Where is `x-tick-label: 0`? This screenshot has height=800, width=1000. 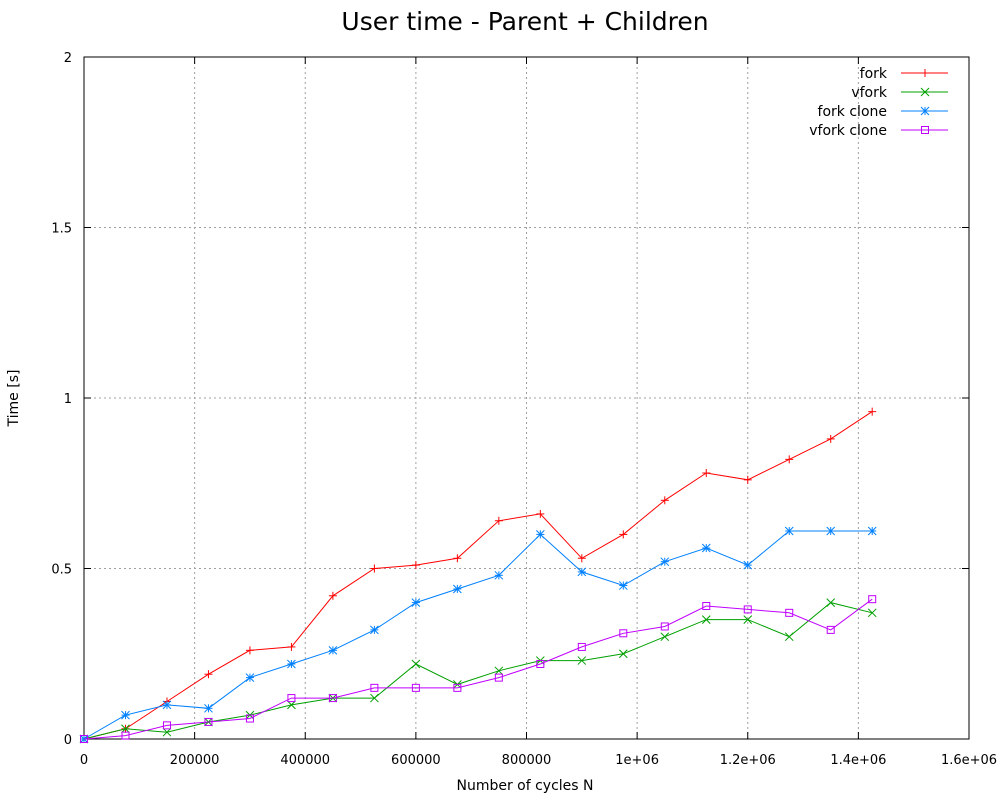 x-tick-label: 0 is located at coordinates (84, 760).